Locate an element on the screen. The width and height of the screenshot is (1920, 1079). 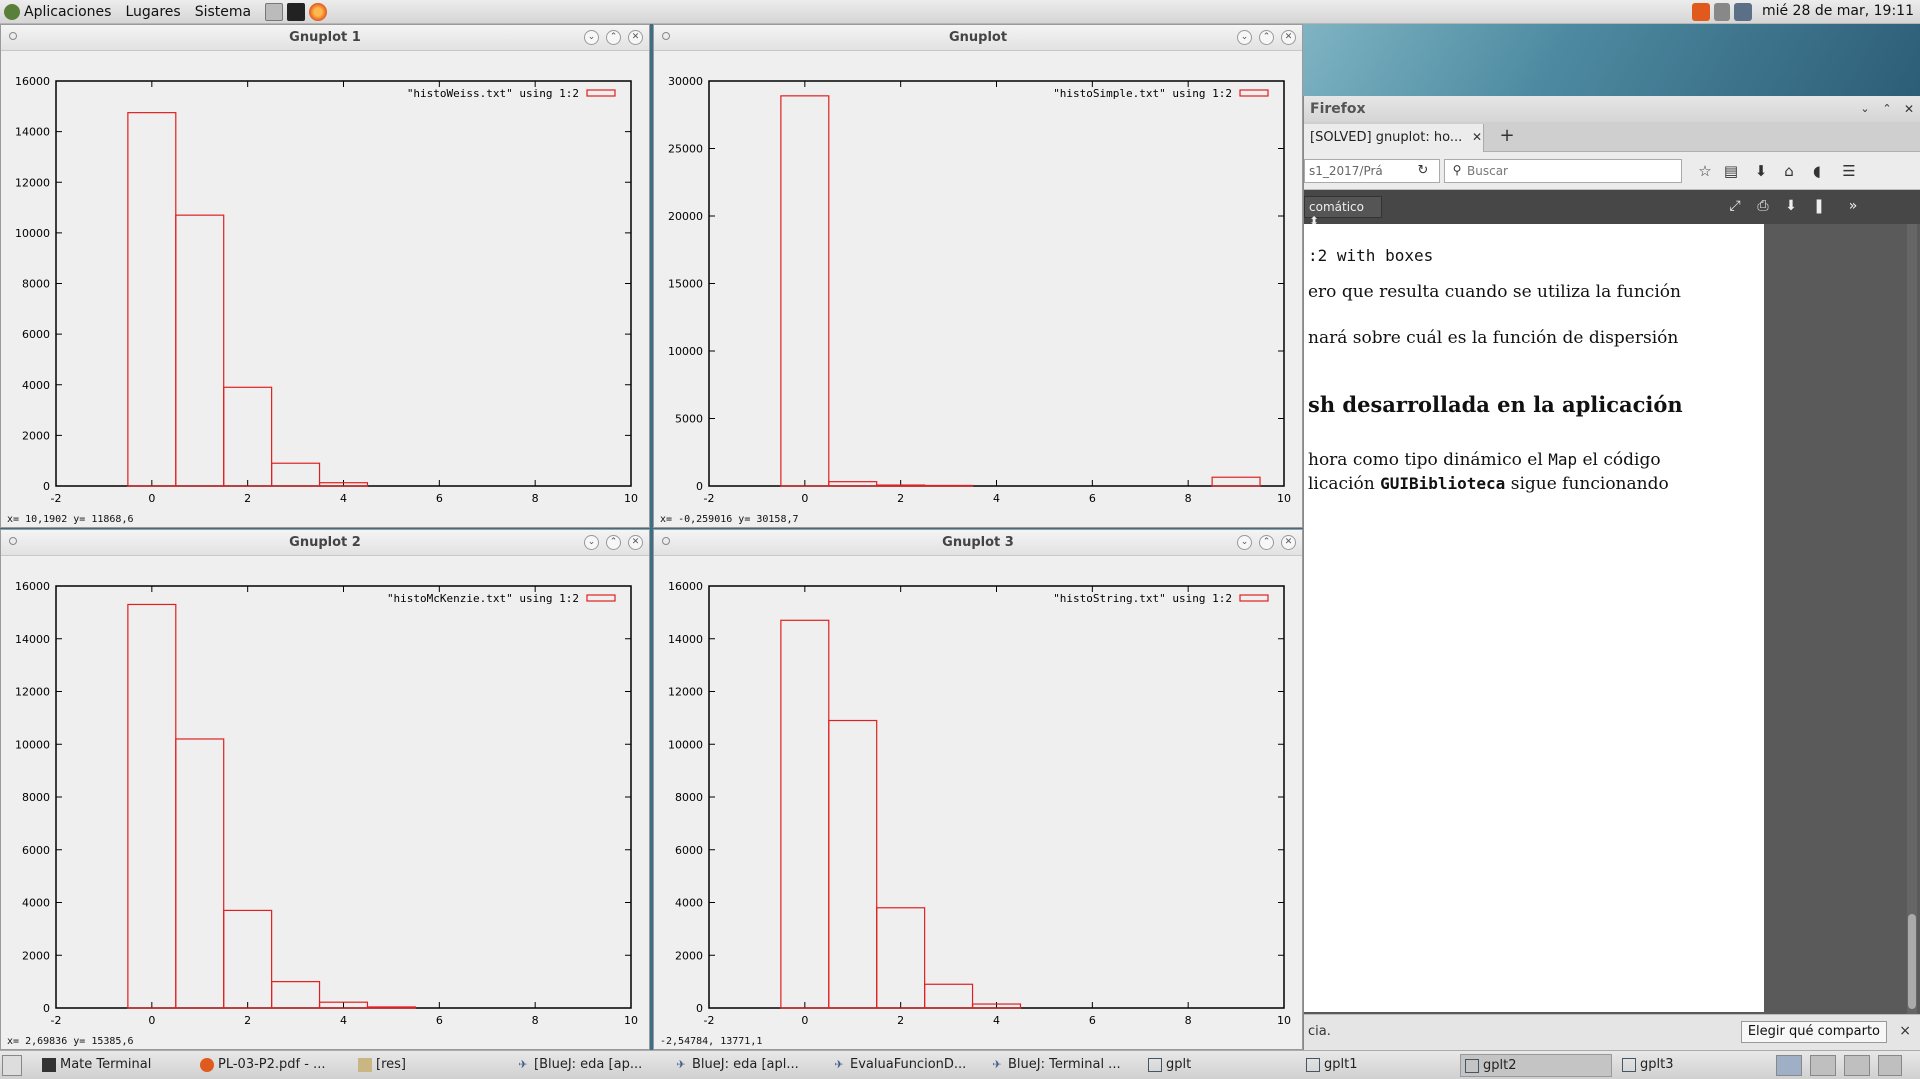
gnuplot-titlebar: Gnuplot 1 ⌄ ⌃ ✕ is located at coordinates (325, 38).